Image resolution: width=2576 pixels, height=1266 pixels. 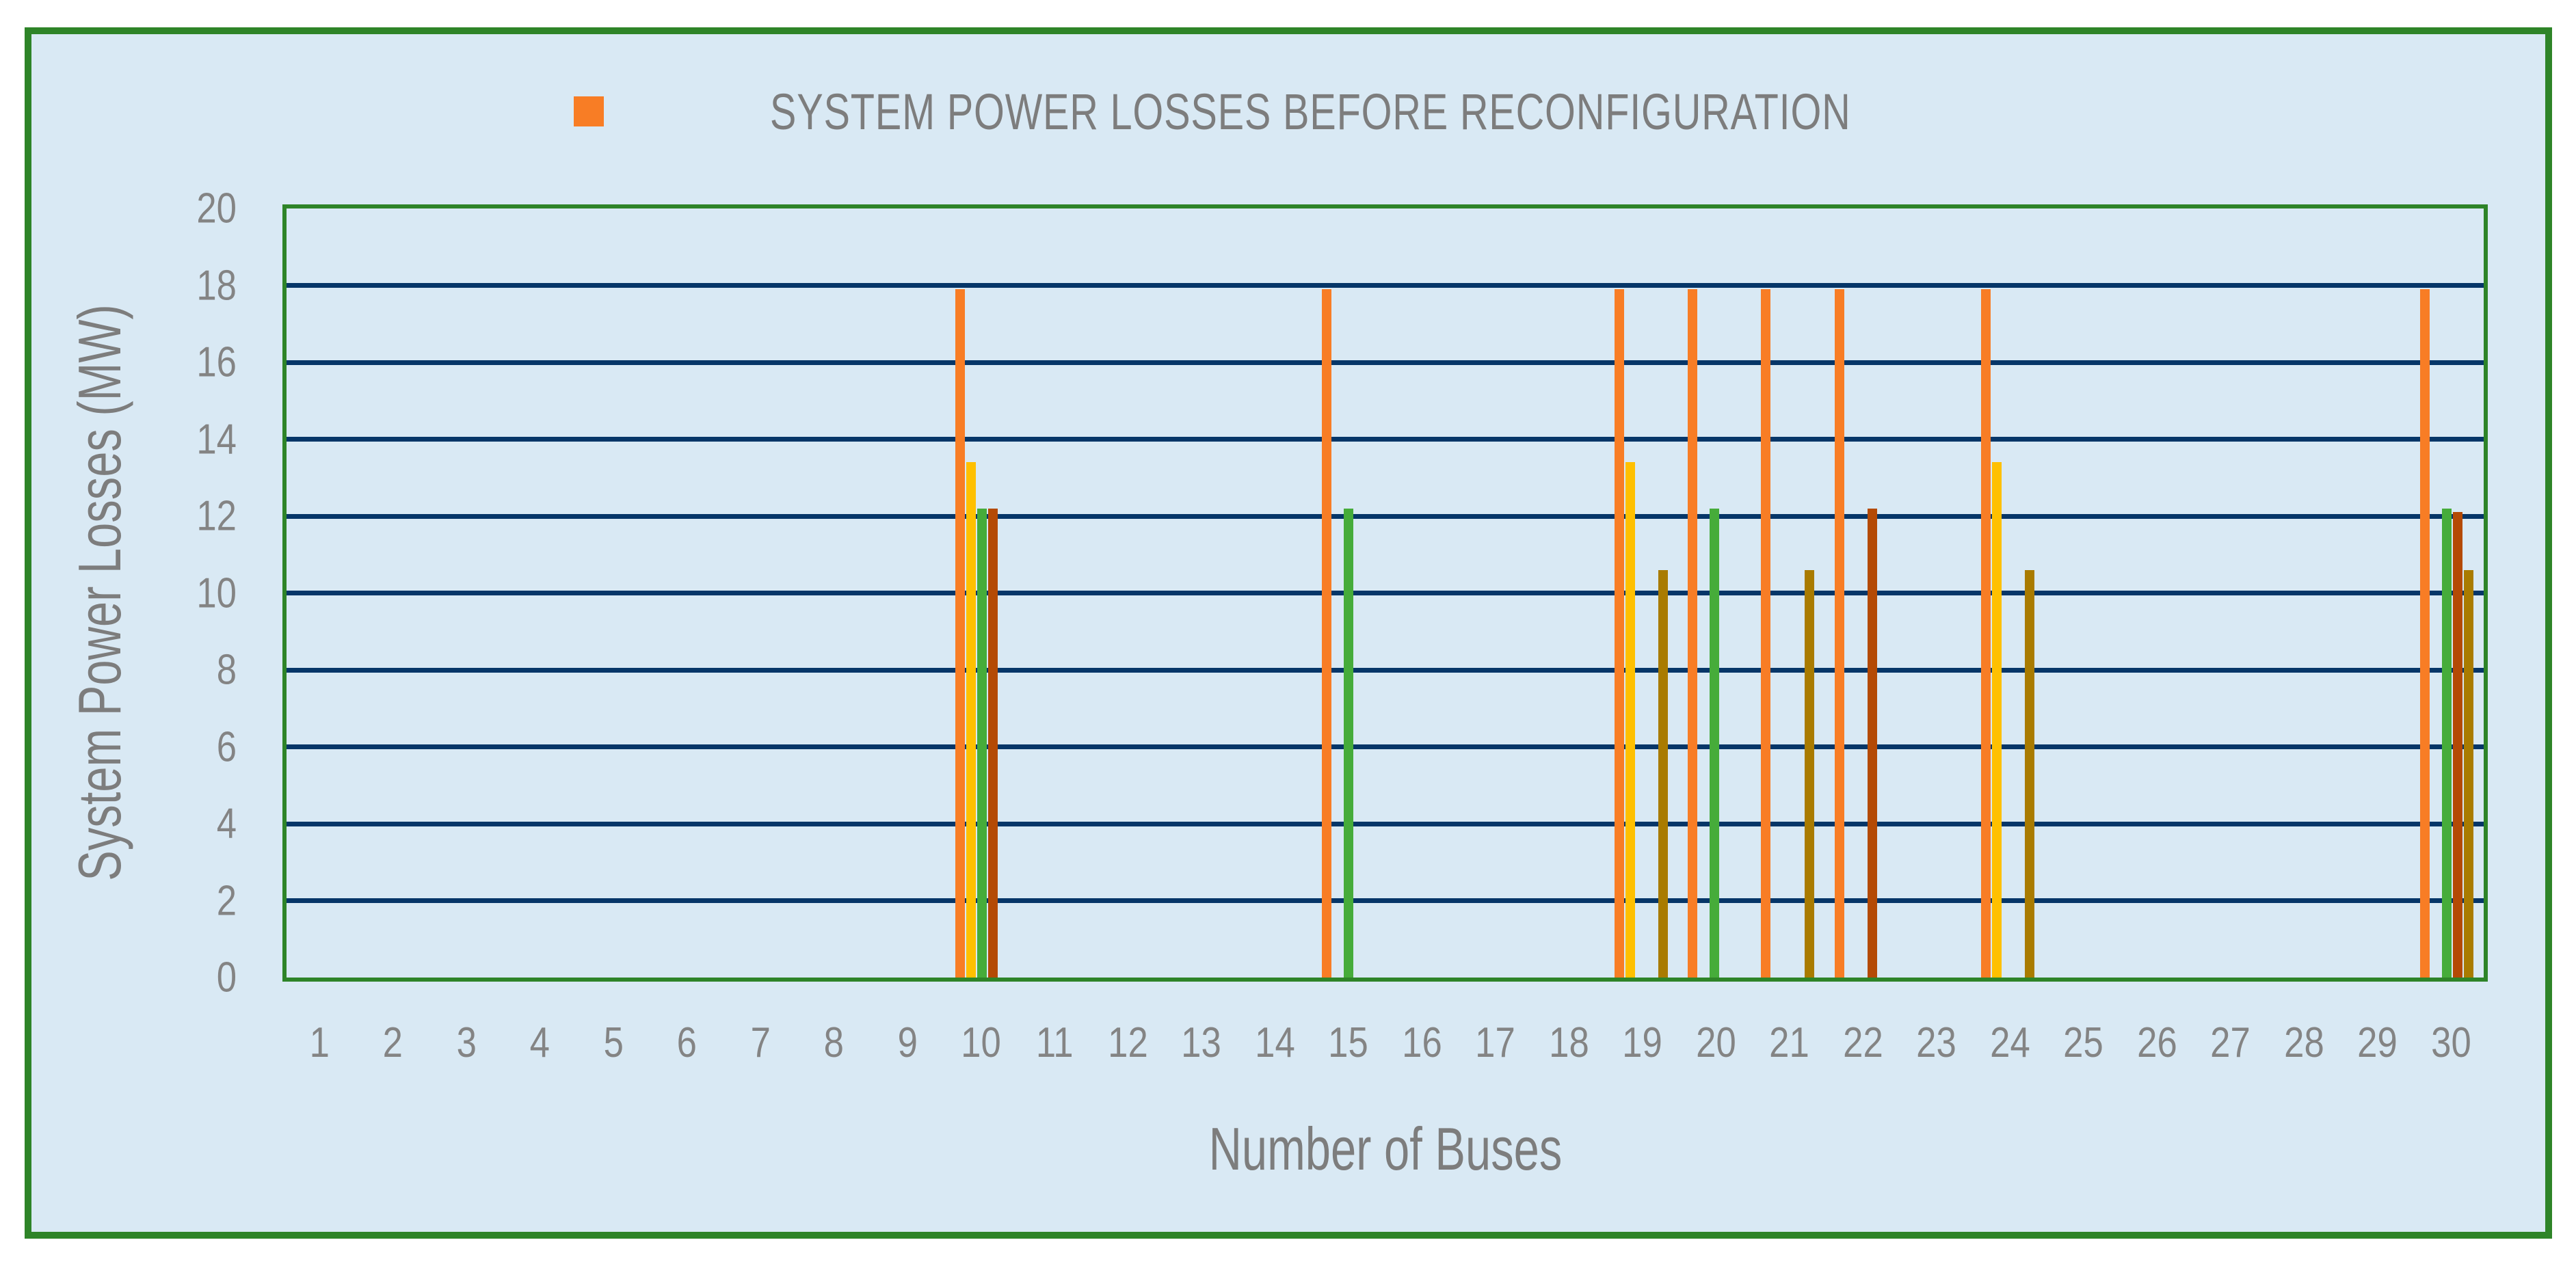 I want to click on x-tick-label: 8, so click(x=833, y=1042).